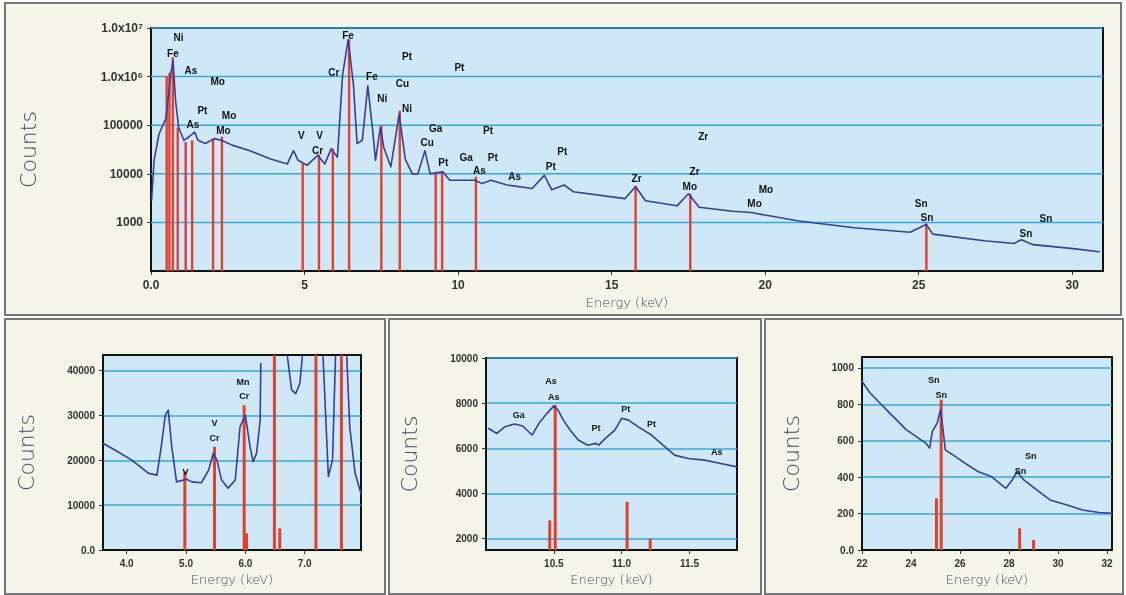 Image resolution: width=1126 pixels, height=595 pixels. Describe the element at coordinates (919, 285) in the screenshot. I see `x-tick-label: 25` at that location.